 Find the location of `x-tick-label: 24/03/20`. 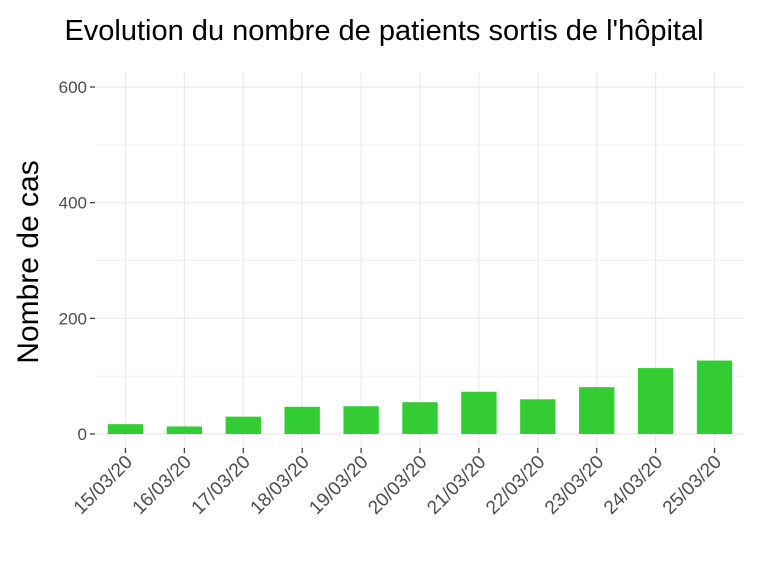

x-tick-label: 24/03/20 is located at coordinates (633, 485).